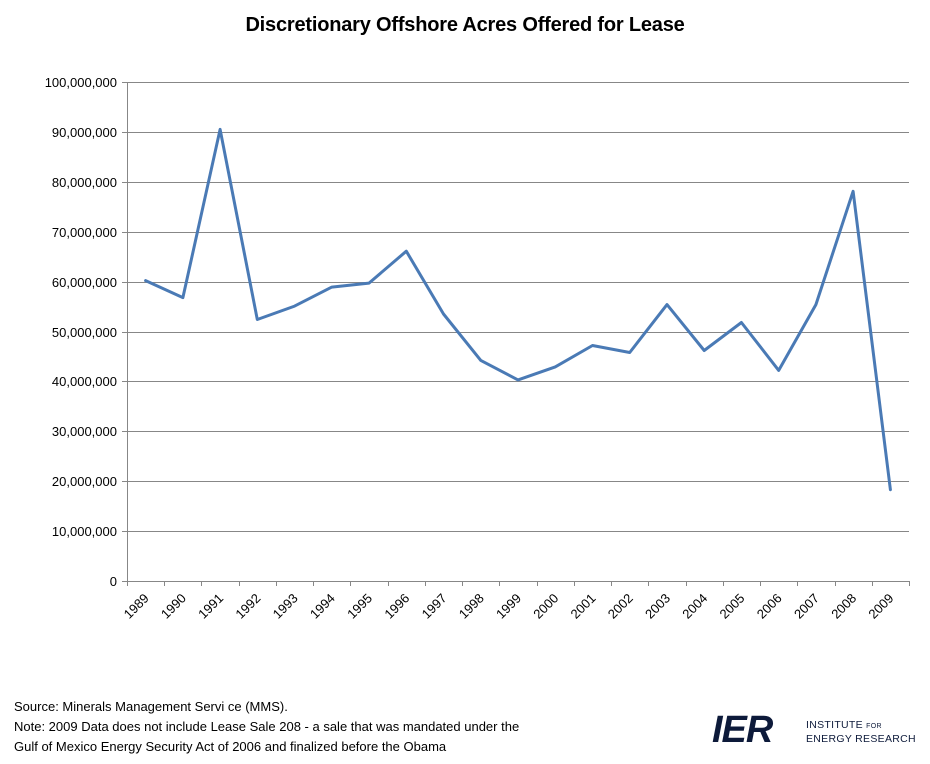 This screenshot has width=930, height=764. I want to click on ier-logo-text: INSTITUTE FOR ENERGY RESEARCH, so click(861, 732).